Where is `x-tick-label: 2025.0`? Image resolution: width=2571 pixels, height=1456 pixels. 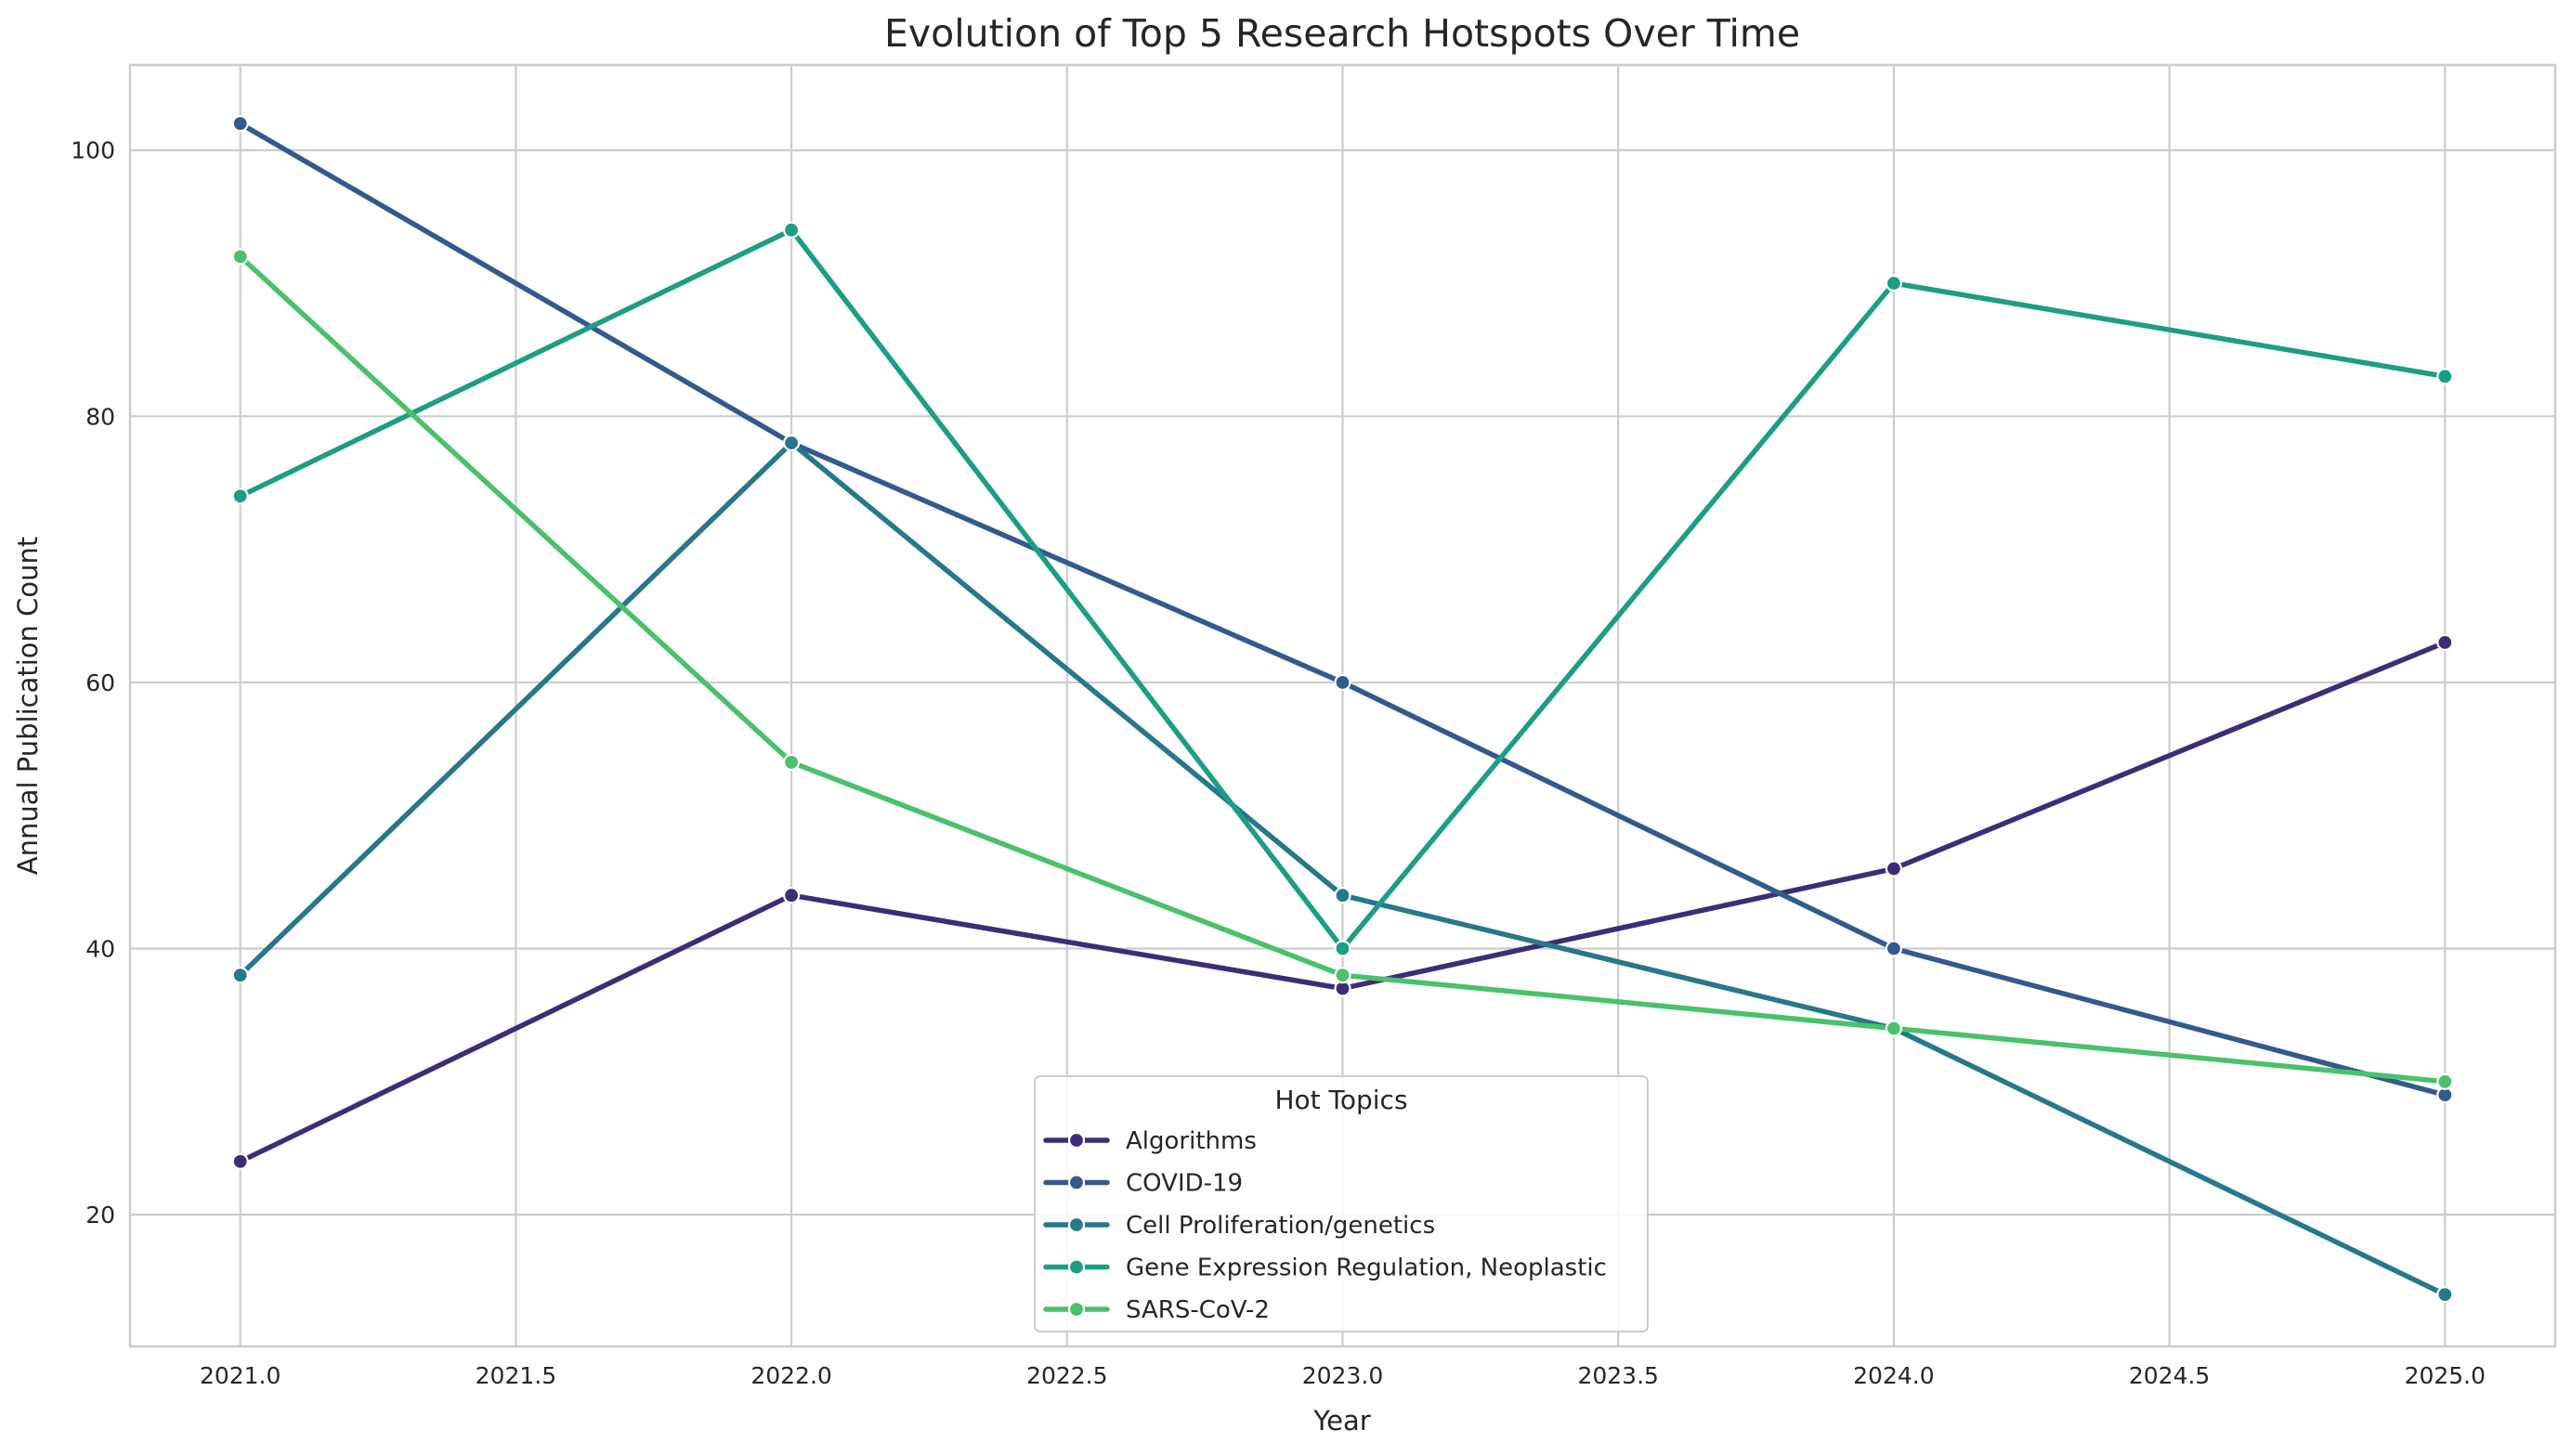 x-tick-label: 2025.0 is located at coordinates (2446, 1375).